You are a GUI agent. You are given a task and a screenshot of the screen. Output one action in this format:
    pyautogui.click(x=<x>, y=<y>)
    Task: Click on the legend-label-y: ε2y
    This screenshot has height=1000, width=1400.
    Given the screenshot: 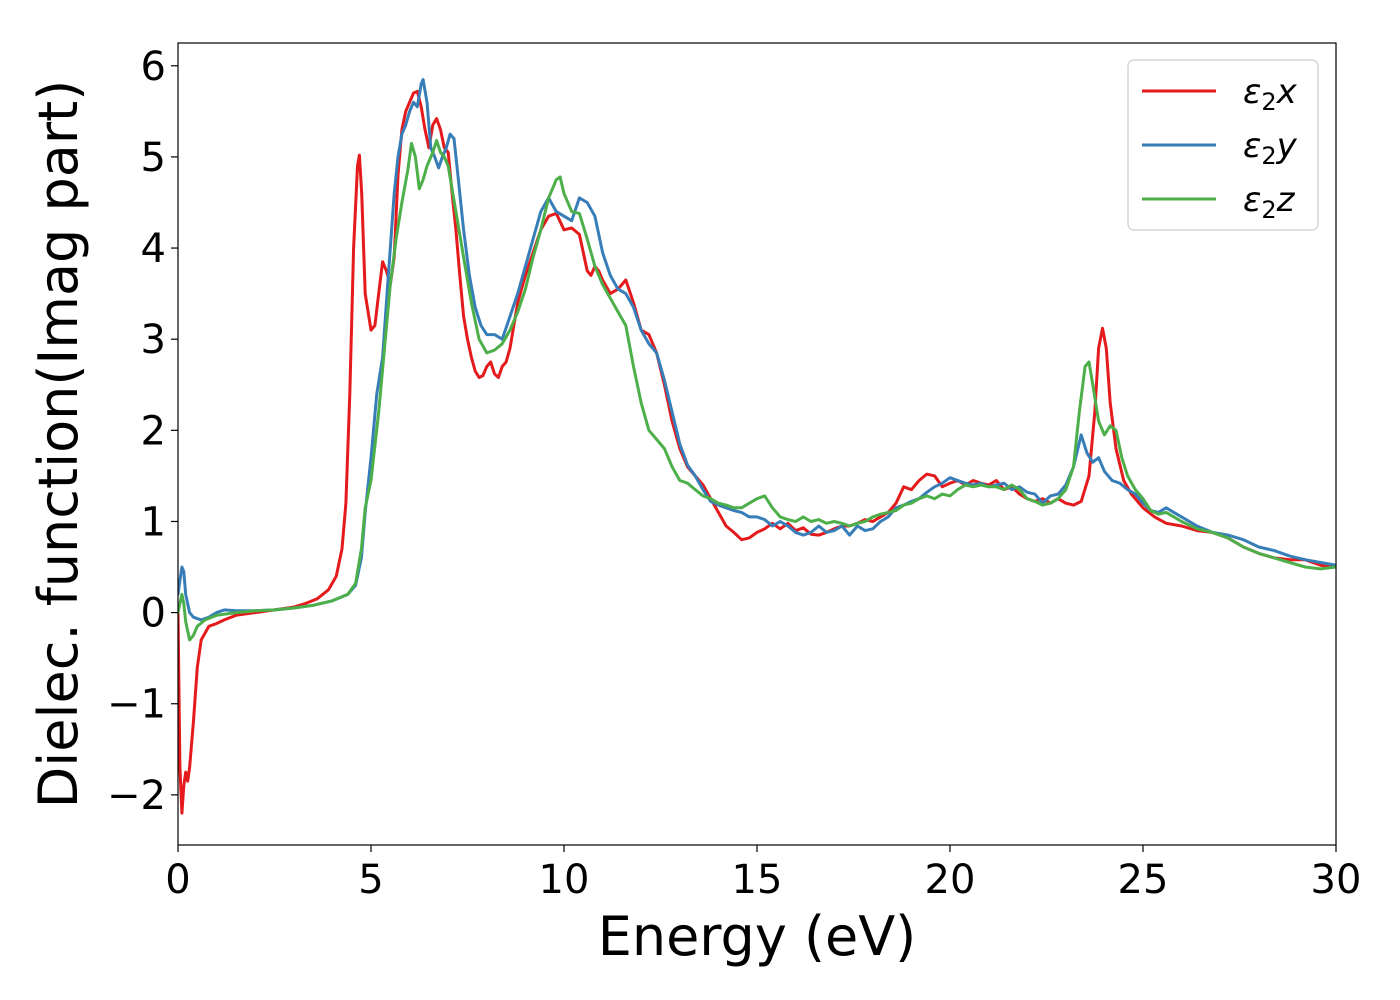 What is the action you would take?
    pyautogui.click(x=1270, y=148)
    